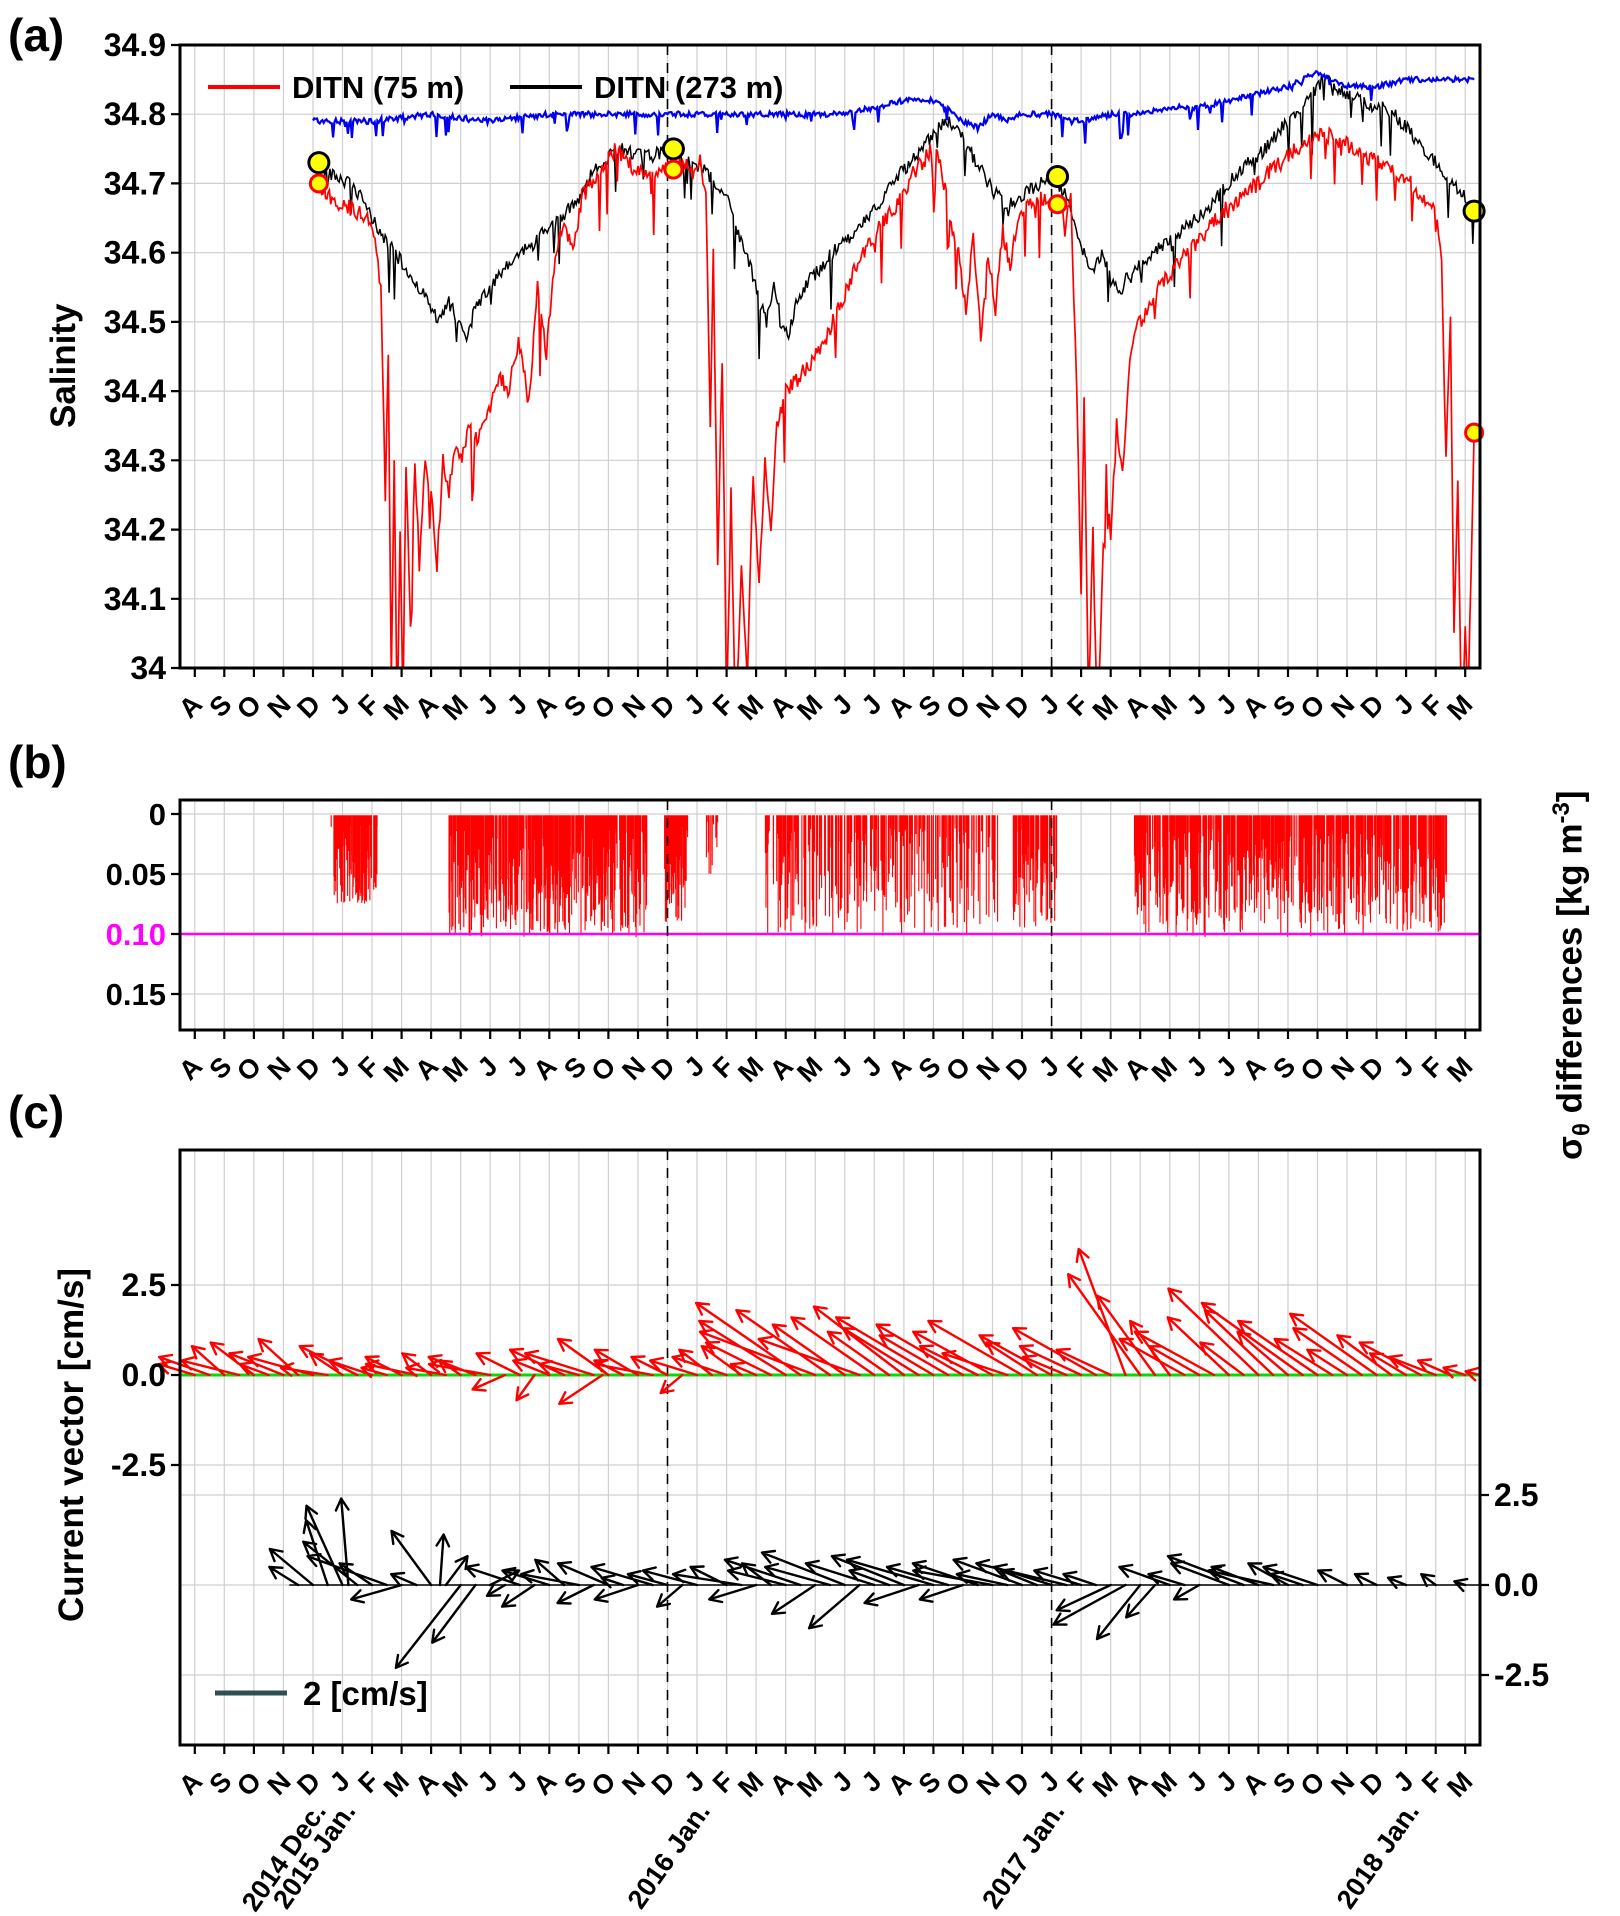  Describe the element at coordinates (1378, 1855) in the screenshot. I see `svg-text: 2018 Jan.` at that location.